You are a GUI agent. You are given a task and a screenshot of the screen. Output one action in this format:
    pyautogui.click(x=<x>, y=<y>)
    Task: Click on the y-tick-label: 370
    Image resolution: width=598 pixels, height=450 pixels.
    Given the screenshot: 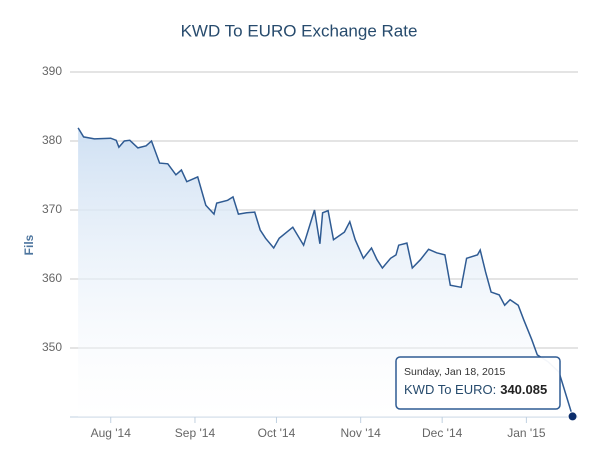 What is the action you would take?
    pyautogui.click(x=52, y=209)
    